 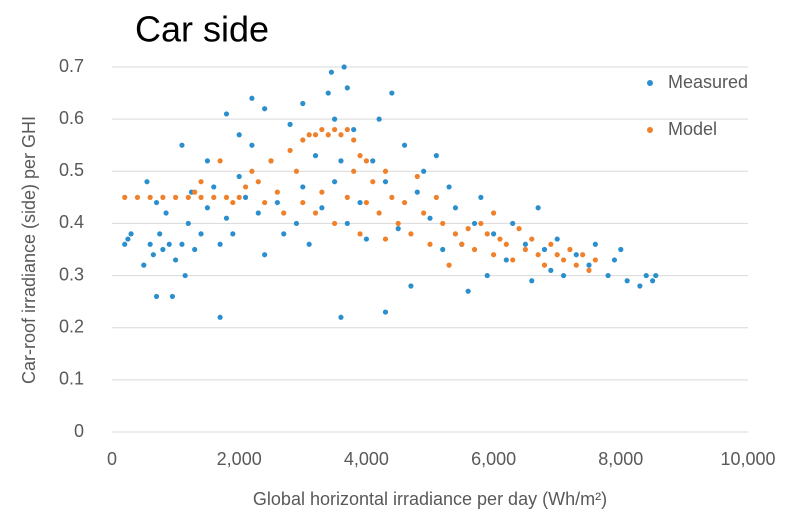 What do you see at coordinates (71, 118) in the screenshot?
I see `y-tick-label: 0.6` at bounding box center [71, 118].